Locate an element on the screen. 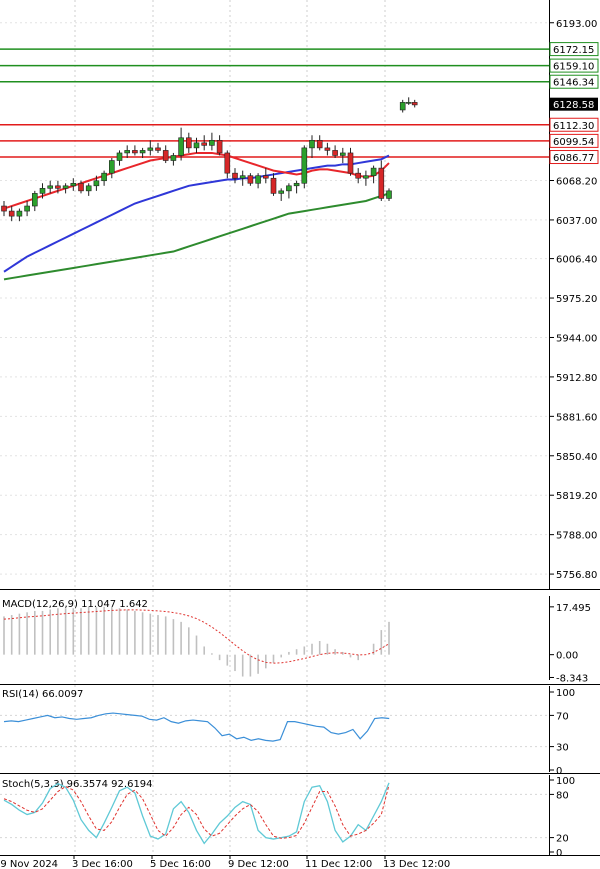 The width and height of the screenshot is (600, 869). rsi-line is located at coordinates (196, 727).